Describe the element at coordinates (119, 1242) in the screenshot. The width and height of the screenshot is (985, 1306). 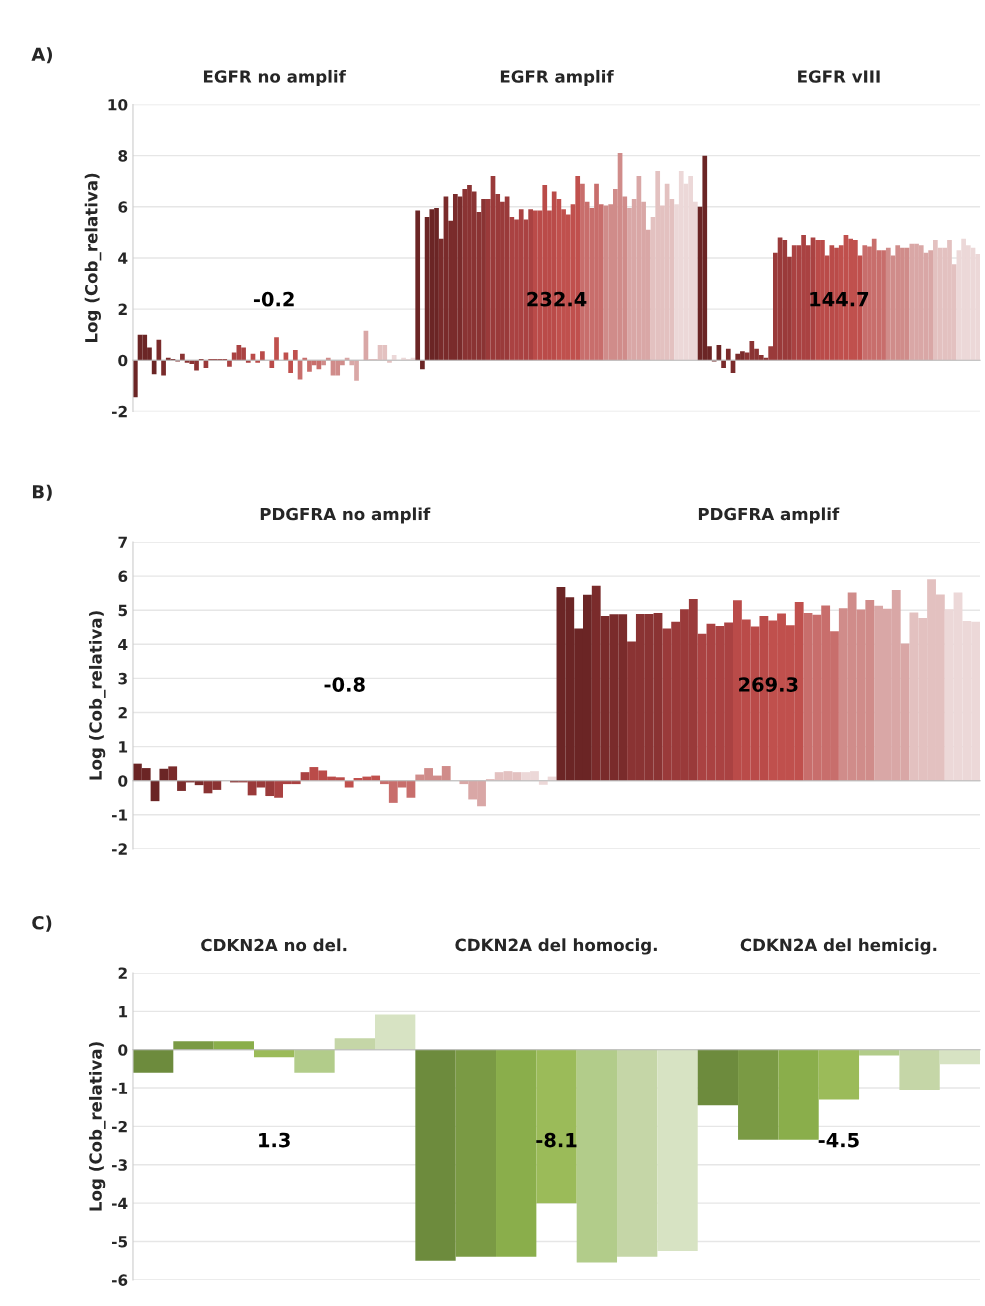
I see `y-tick-label: -5` at that location.